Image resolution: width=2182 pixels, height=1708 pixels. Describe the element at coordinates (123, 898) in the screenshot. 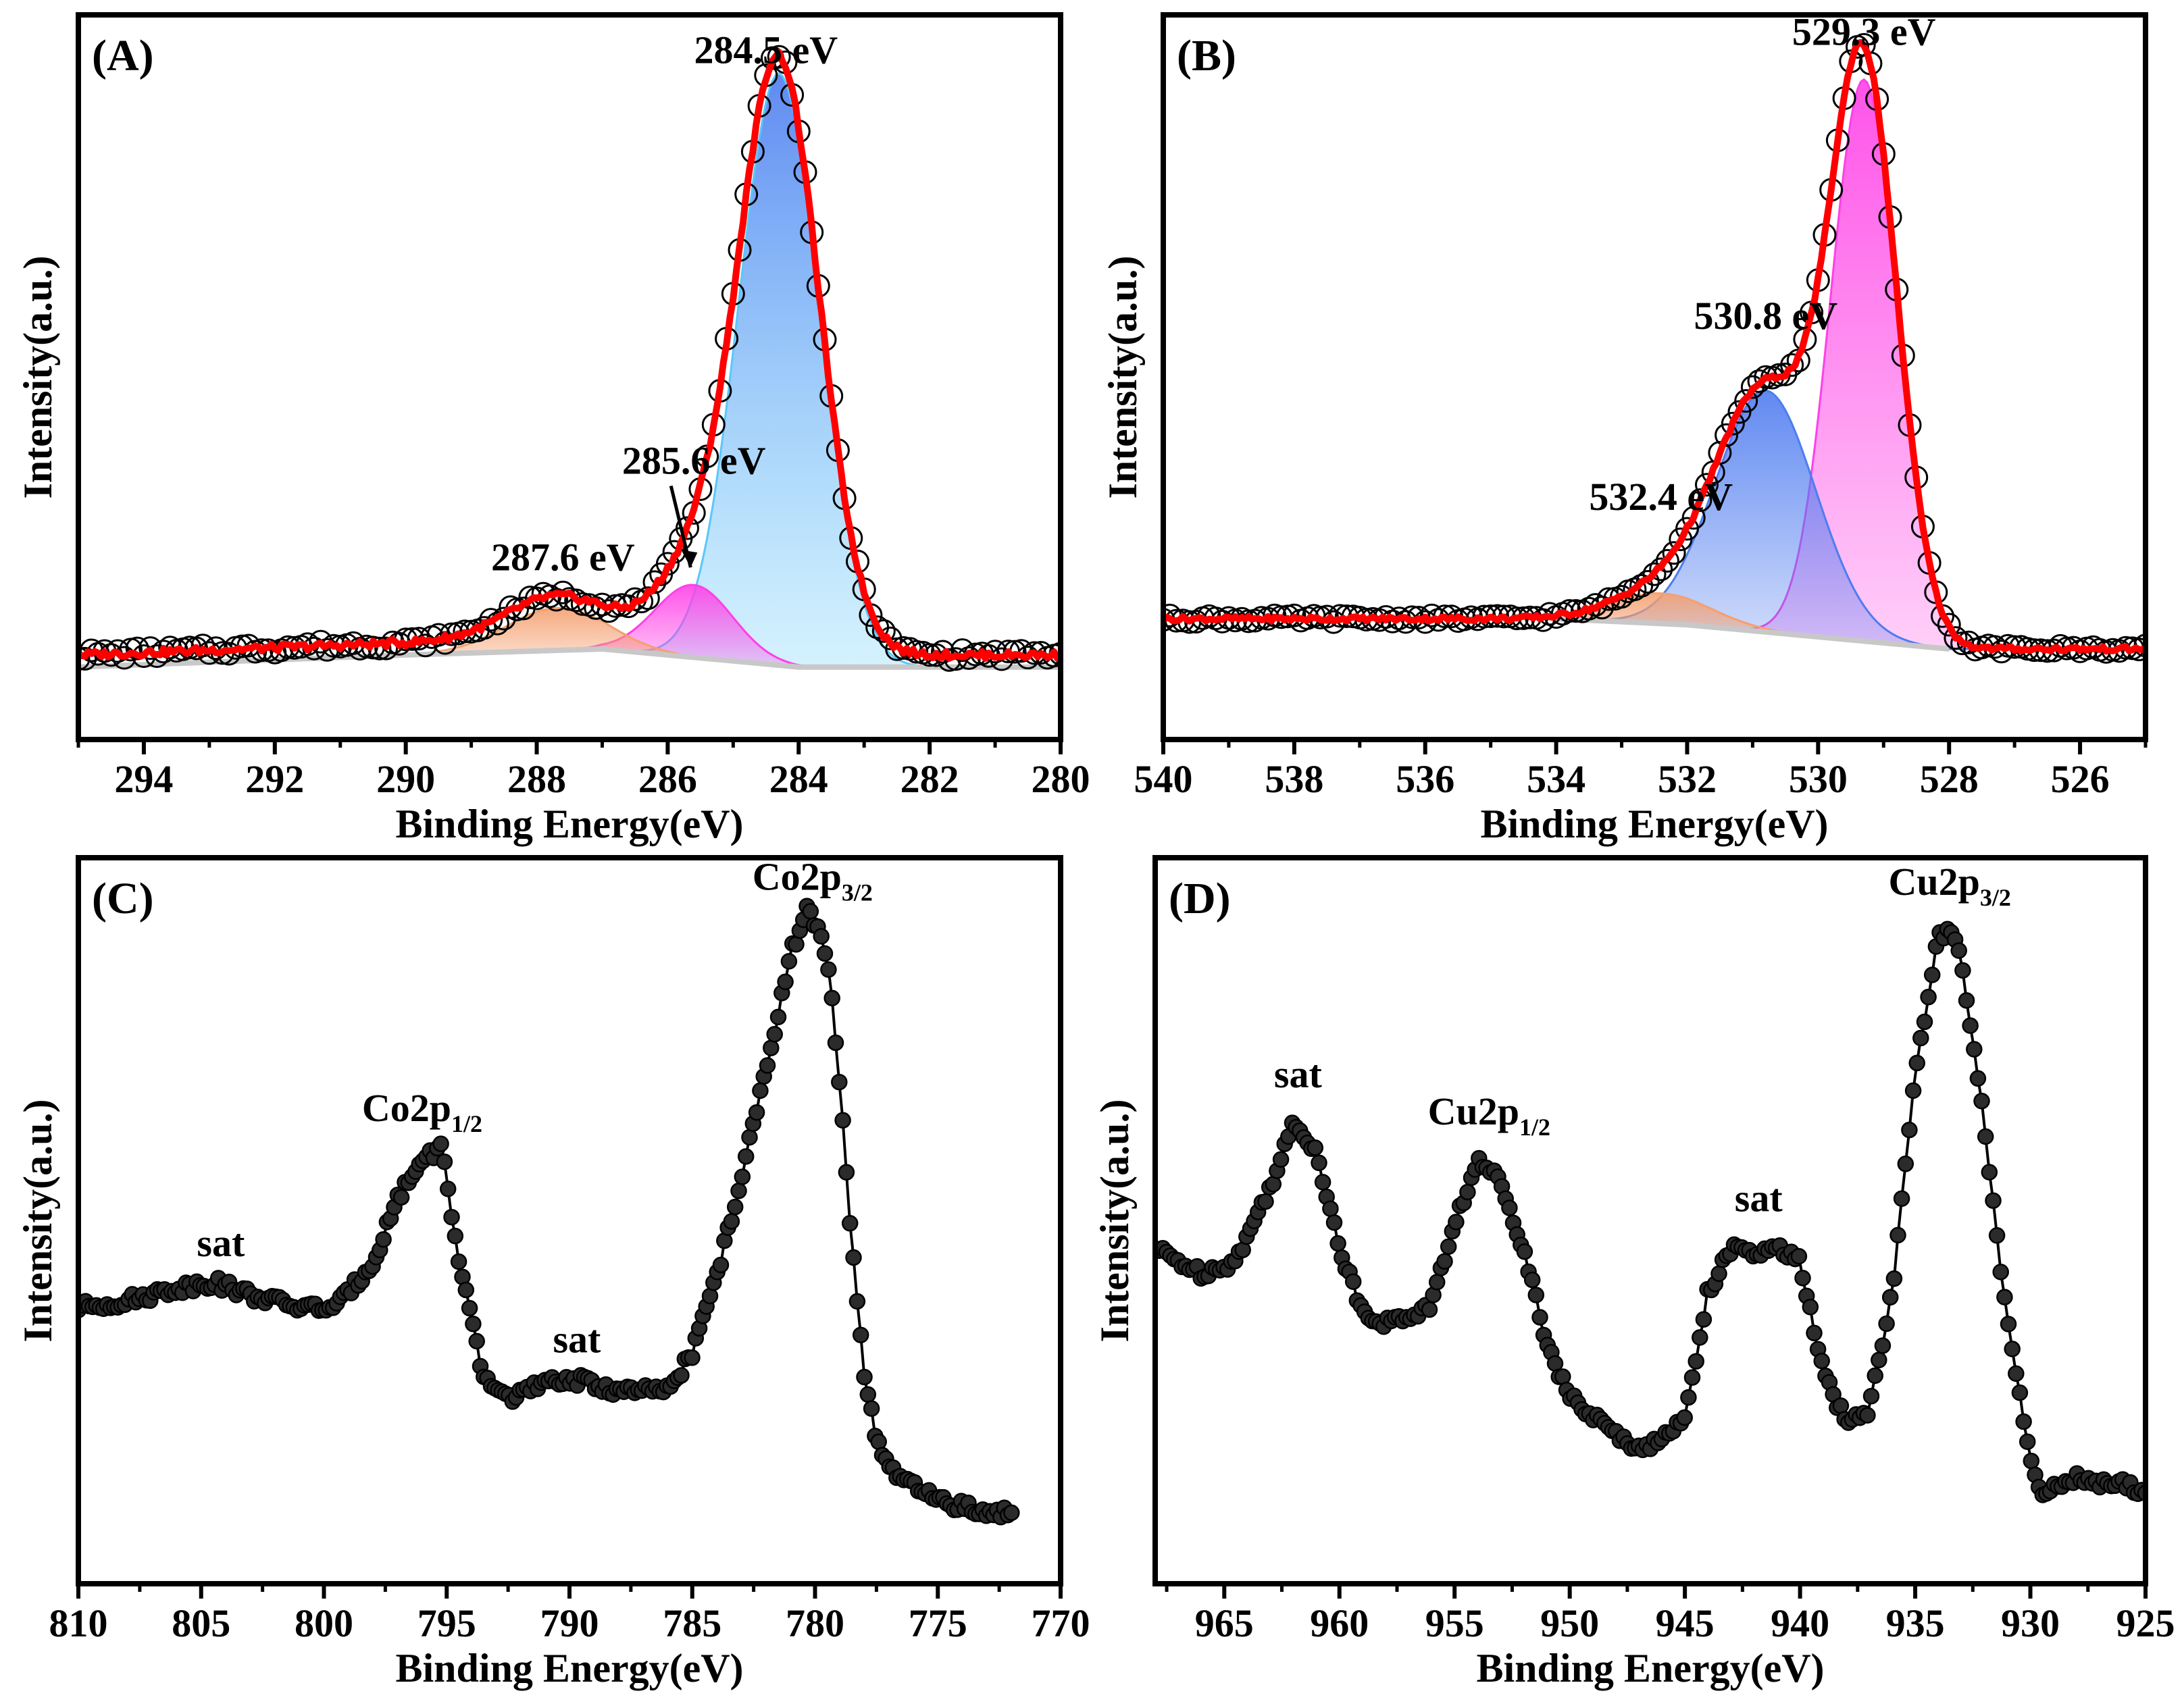

I see `panel-label: (C)` at that location.